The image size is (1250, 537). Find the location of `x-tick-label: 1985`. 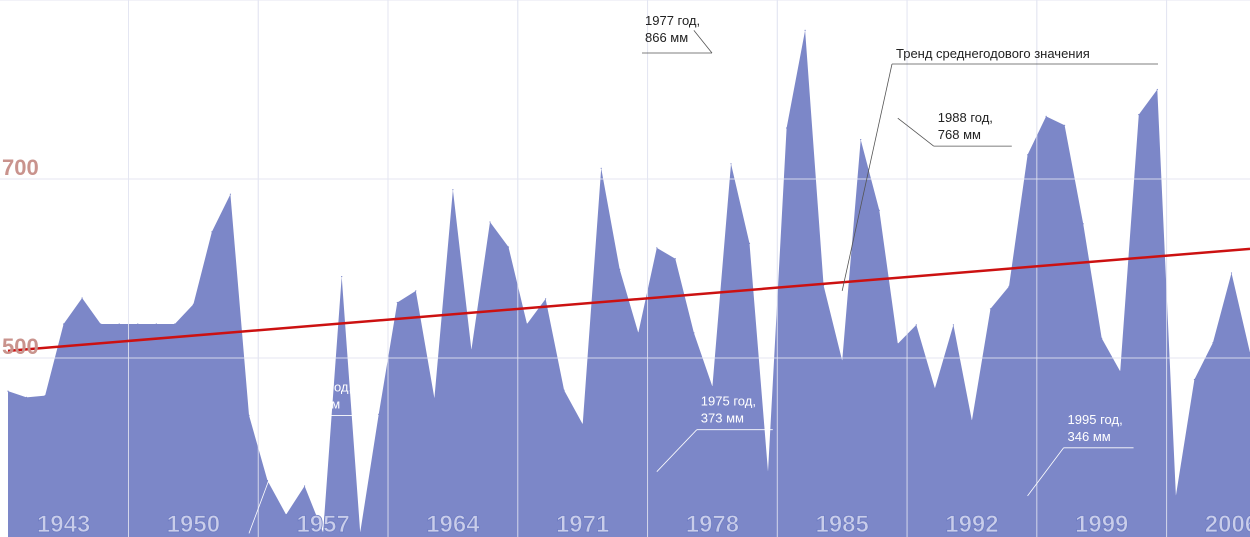

x-tick-label: 1985 is located at coordinates (841, 524).